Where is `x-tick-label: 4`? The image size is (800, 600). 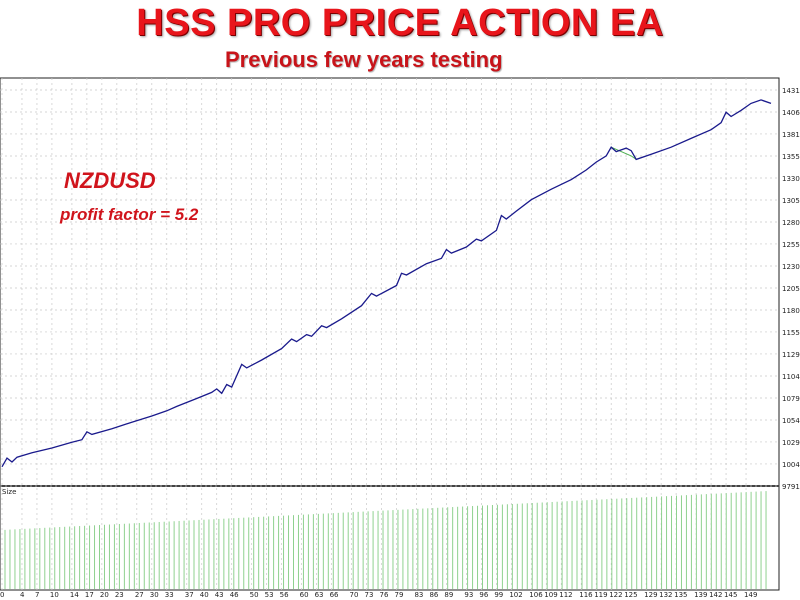
x-tick-label: 4 is located at coordinates (22, 595).